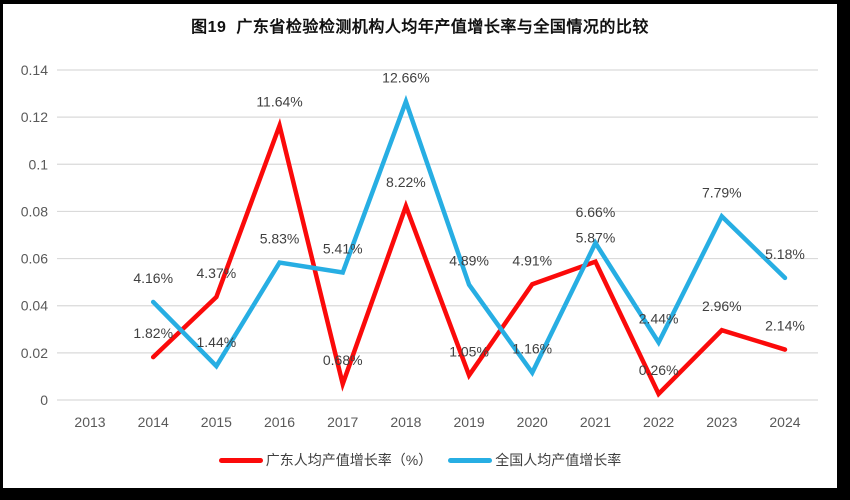  Describe the element at coordinates (532, 422) in the screenshot. I see `x-axis-tick-label: 2020` at that location.